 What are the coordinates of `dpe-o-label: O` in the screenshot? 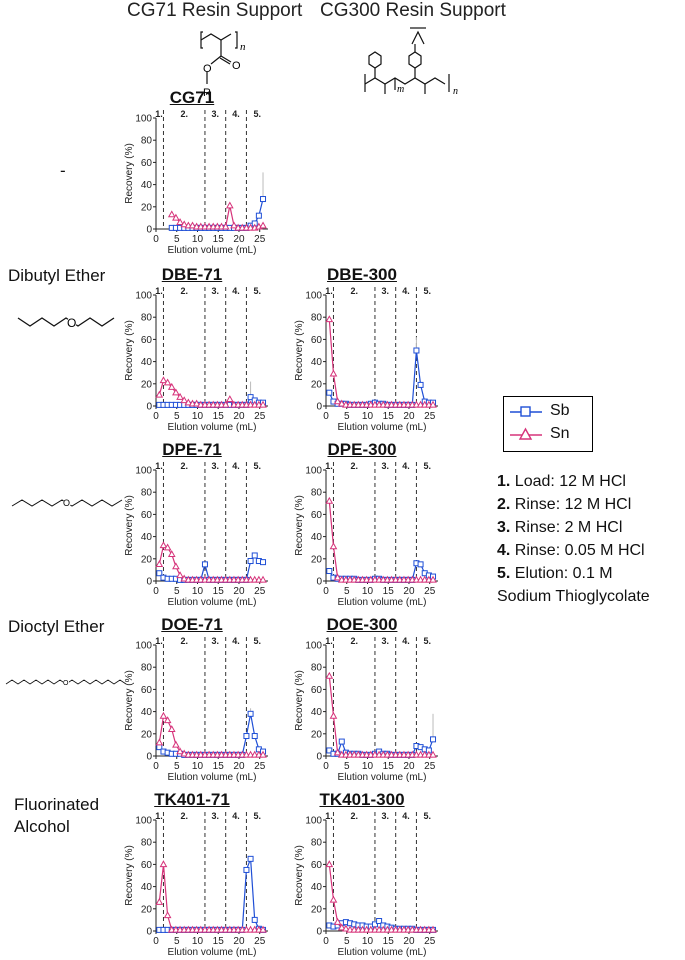 It's located at (66, 503).